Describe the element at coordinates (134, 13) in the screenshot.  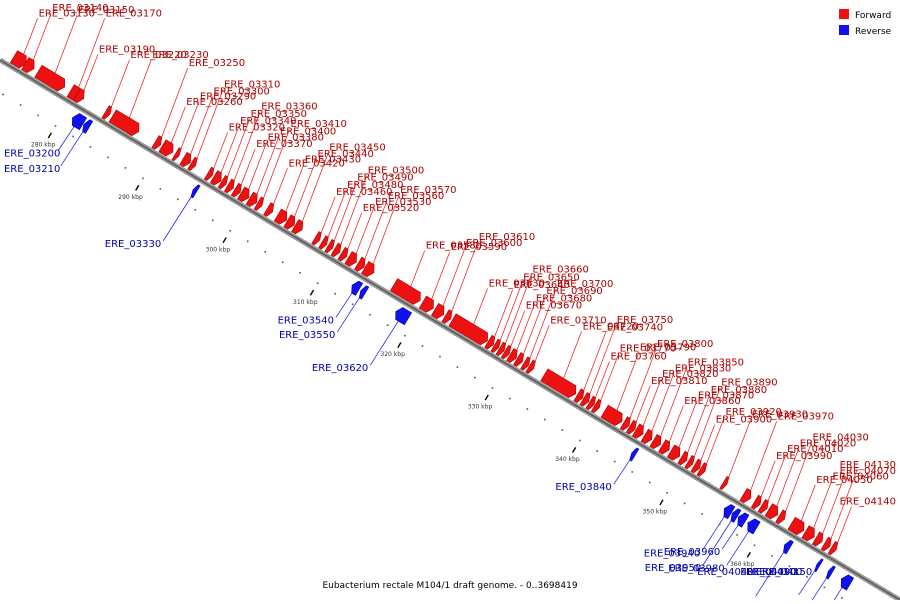
I see `gene-label: ERE_03170` at that location.